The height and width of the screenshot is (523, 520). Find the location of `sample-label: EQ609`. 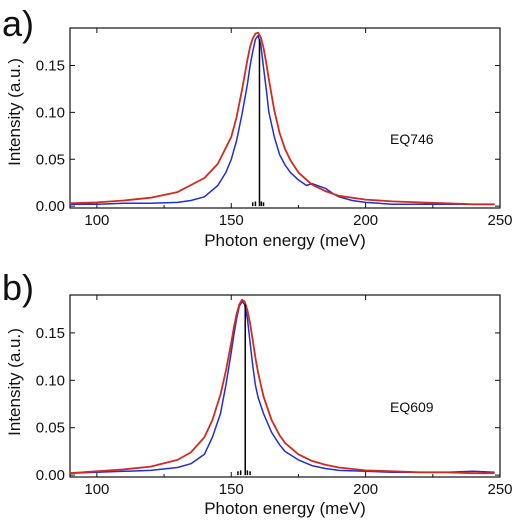

sample-label: EQ609 is located at coordinates (412, 407).